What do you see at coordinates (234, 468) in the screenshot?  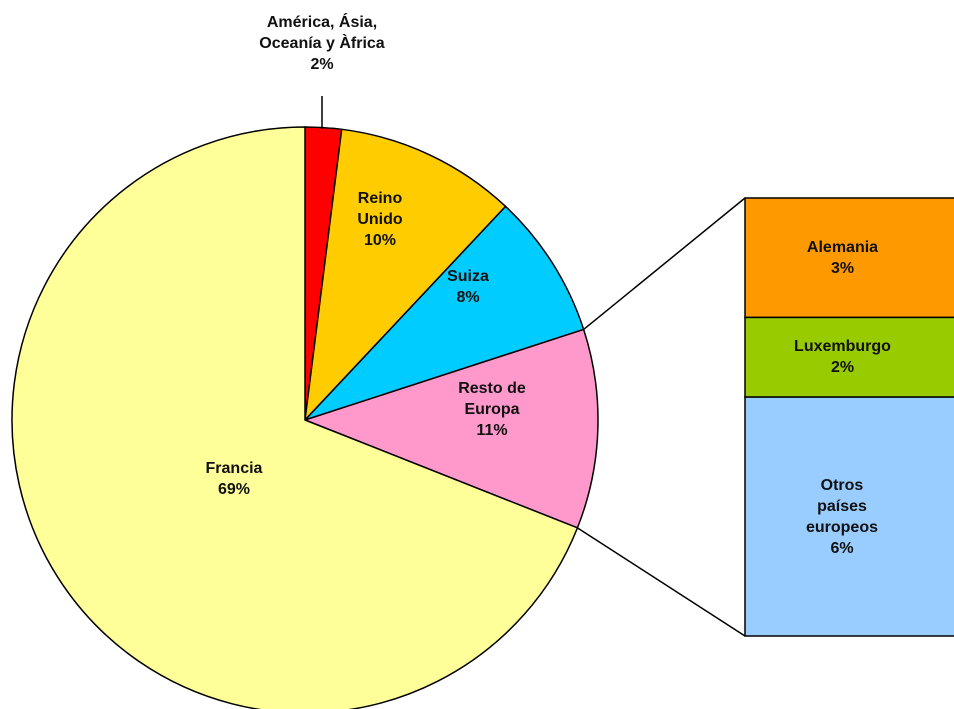 I see `label-name: Francia` at bounding box center [234, 468].